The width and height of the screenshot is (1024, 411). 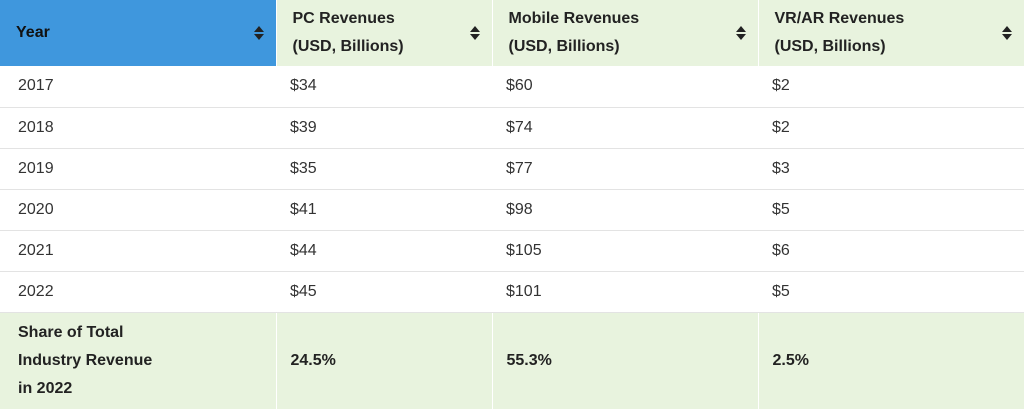 I want to click on table-row: 2017 $34 $60 $2, so click(x=512, y=87).